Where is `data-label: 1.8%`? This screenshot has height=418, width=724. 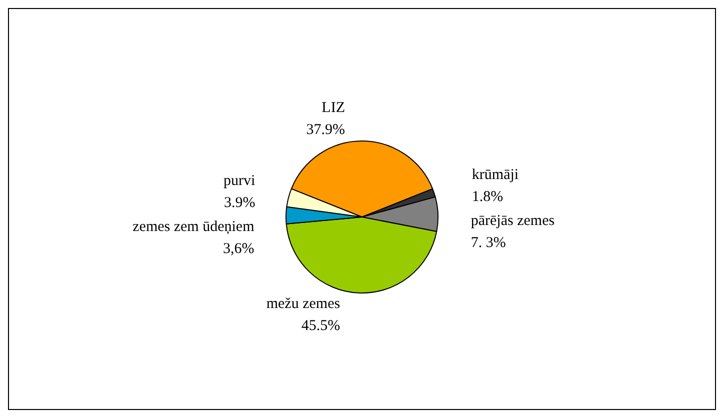 data-label: 1.8% is located at coordinates (488, 196).